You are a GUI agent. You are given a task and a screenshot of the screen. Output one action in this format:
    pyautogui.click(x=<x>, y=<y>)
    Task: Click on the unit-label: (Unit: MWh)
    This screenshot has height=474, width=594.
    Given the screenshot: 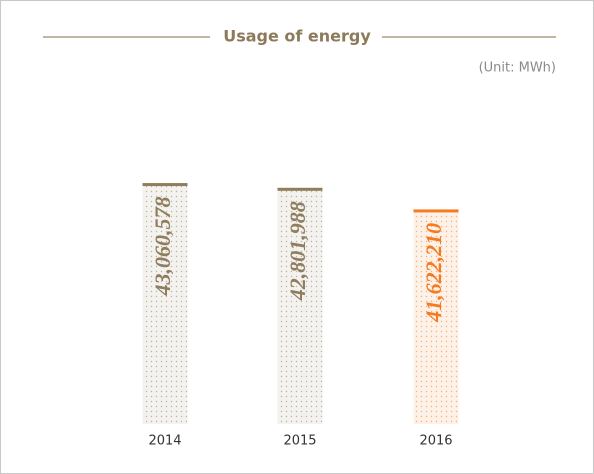 What is the action you would take?
    pyautogui.click(x=517, y=68)
    